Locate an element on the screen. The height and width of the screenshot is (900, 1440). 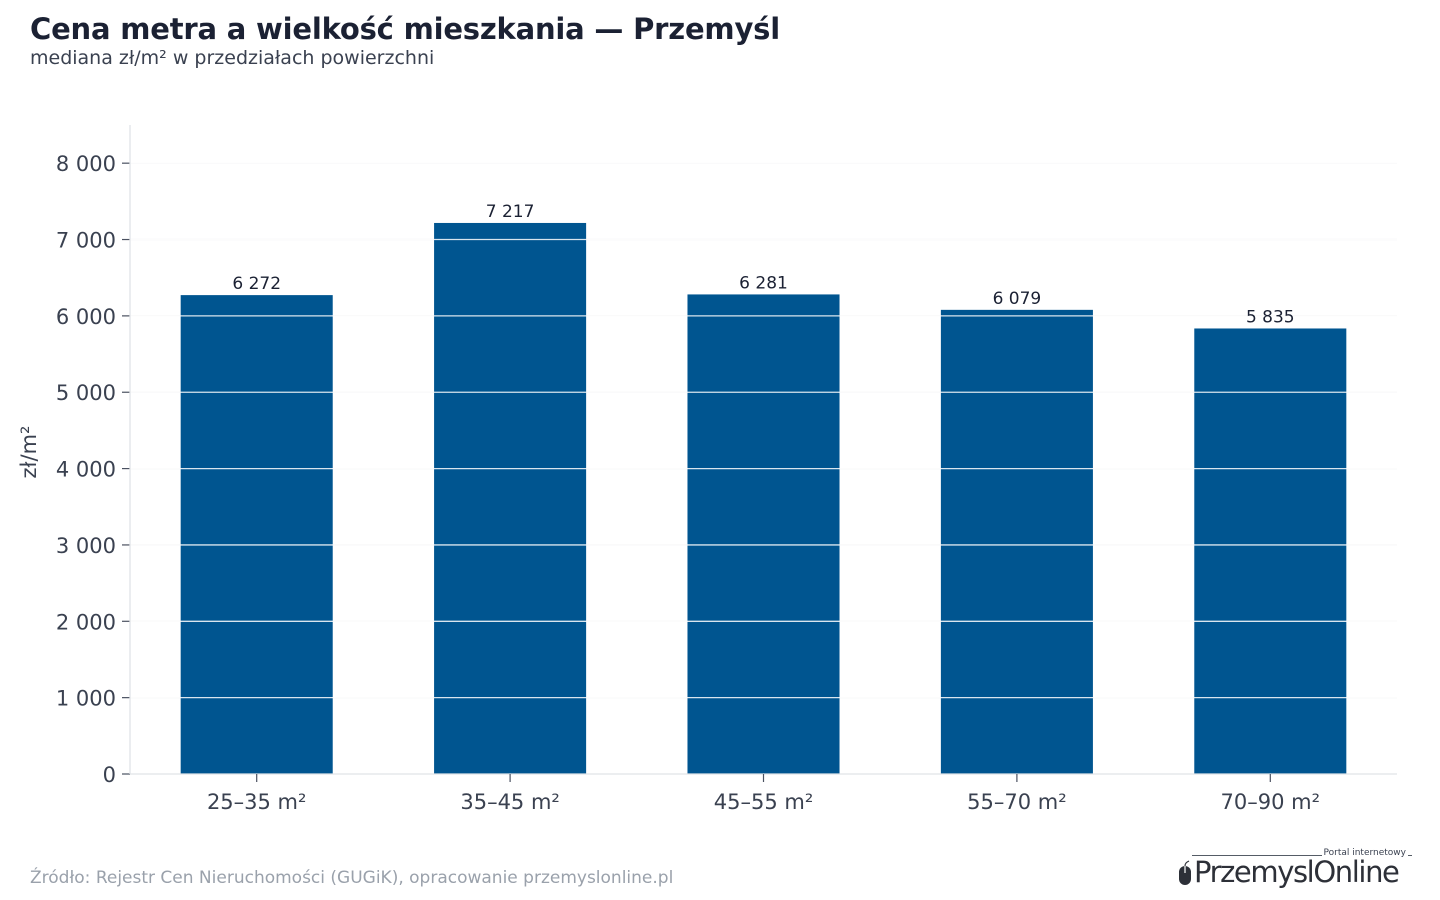
y-tick-label: 5 000 is located at coordinates (86, 393).